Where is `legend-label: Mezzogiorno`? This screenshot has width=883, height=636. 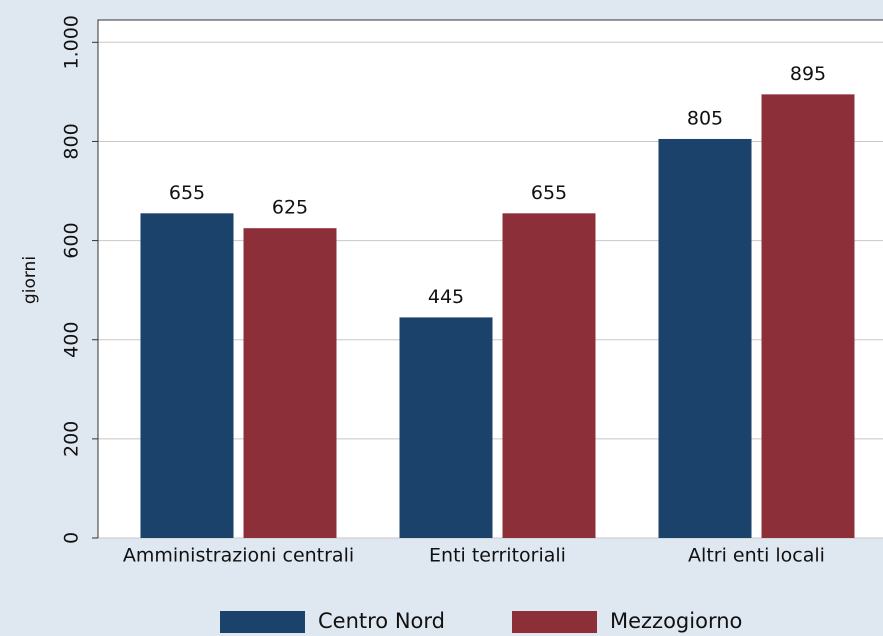
legend-label: Mezzogiorno is located at coordinates (676, 621).